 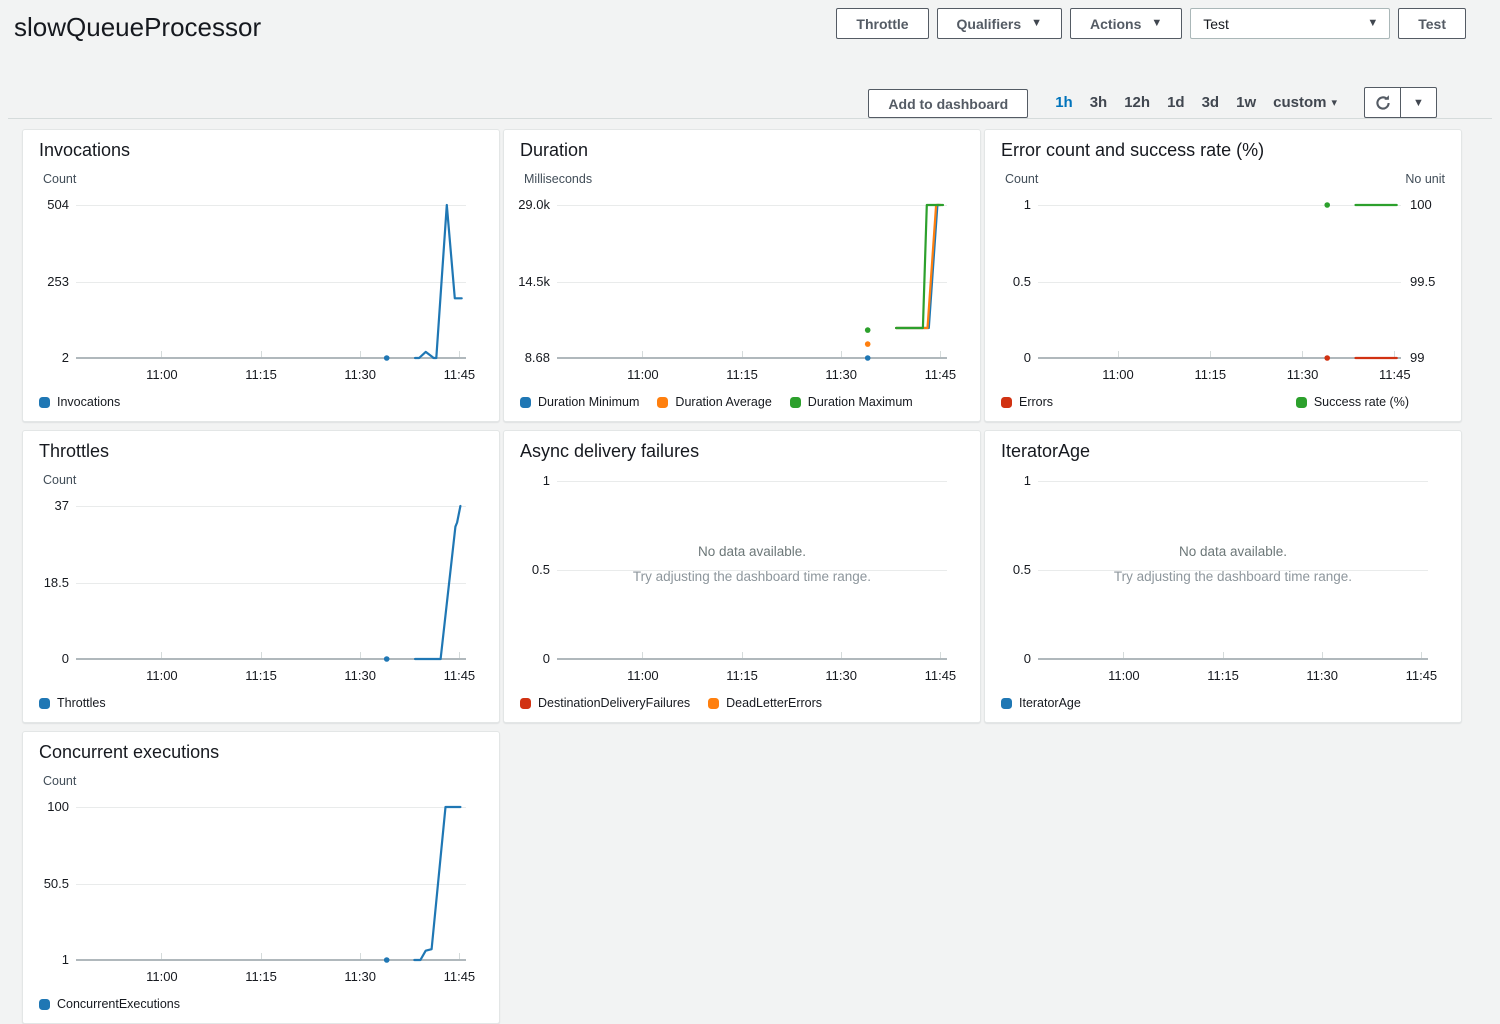 I want to click on y-tick-label: 504, so click(x=58, y=204).